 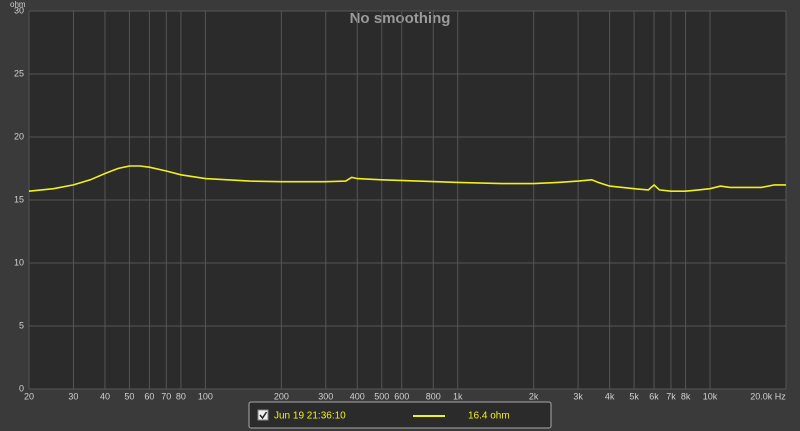 What do you see at coordinates (381, 396) in the screenshot?
I see `x-tick-label: 500` at bounding box center [381, 396].